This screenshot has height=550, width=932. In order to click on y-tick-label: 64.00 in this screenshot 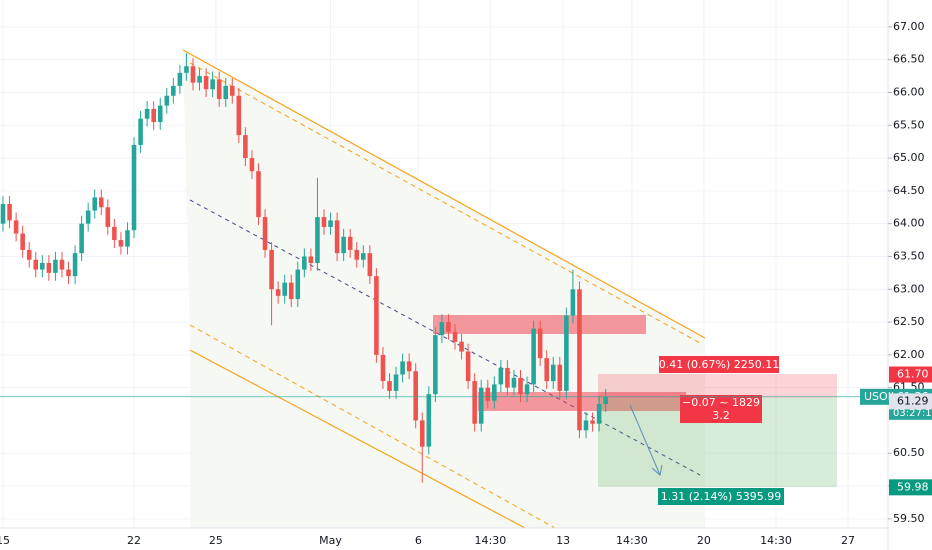, I will do `click(909, 223)`.